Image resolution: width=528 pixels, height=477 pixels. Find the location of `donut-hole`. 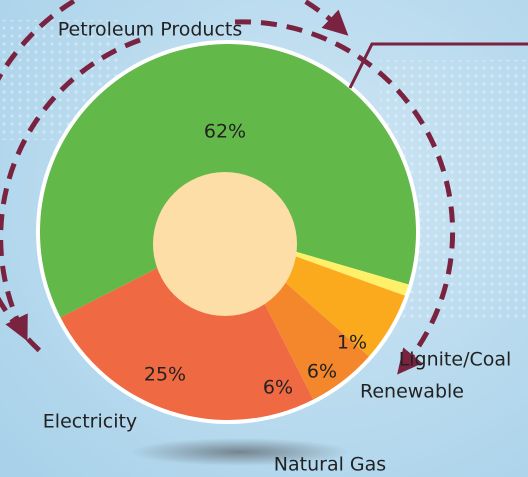

donut-hole is located at coordinates (225, 244).